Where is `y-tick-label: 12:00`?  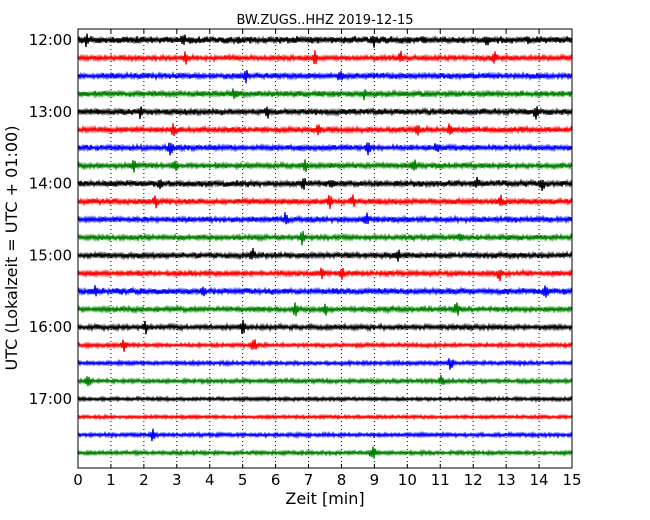
y-tick-label: 12:00 is located at coordinates (50, 40).